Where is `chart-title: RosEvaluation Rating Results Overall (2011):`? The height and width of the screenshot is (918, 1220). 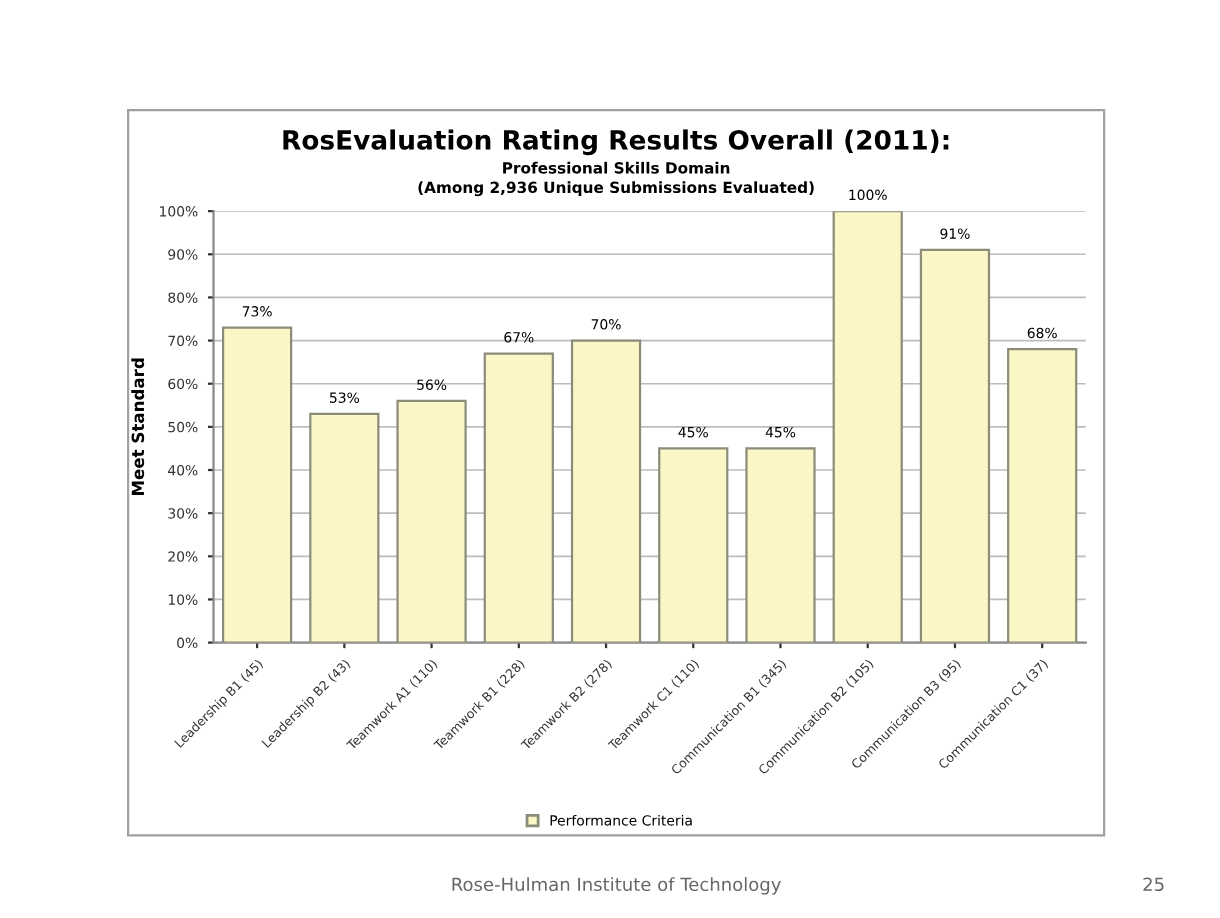 chart-title: RosEvaluation Rating Results Overall (2011): is located at coordinates (616, 142).